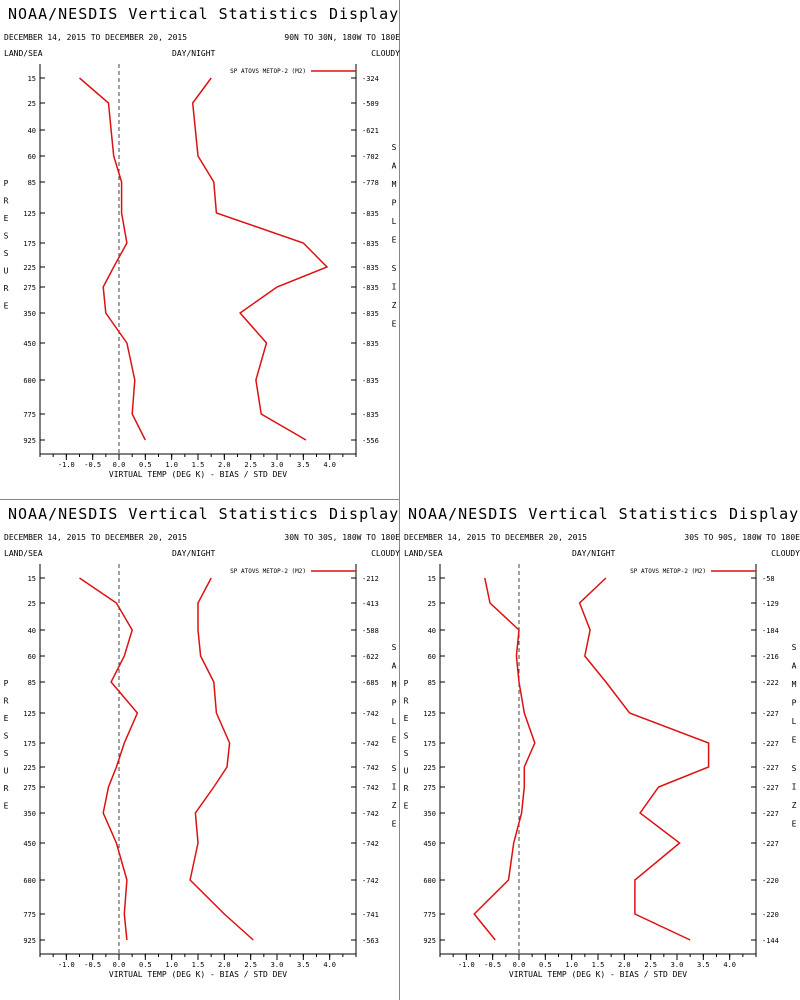  What do you see at coordinates (370, 104) in the screenshot?
I see `sample-size-label: -509` at bounding box center [370, 104].